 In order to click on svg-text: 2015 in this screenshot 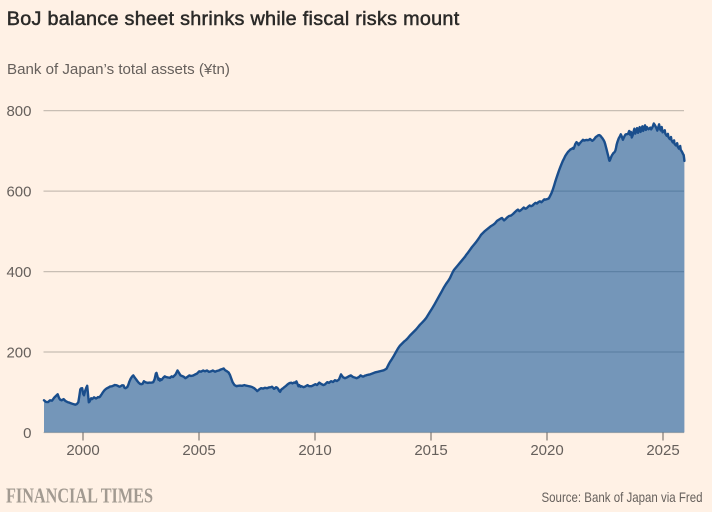, I will do `click(430, 450)`.